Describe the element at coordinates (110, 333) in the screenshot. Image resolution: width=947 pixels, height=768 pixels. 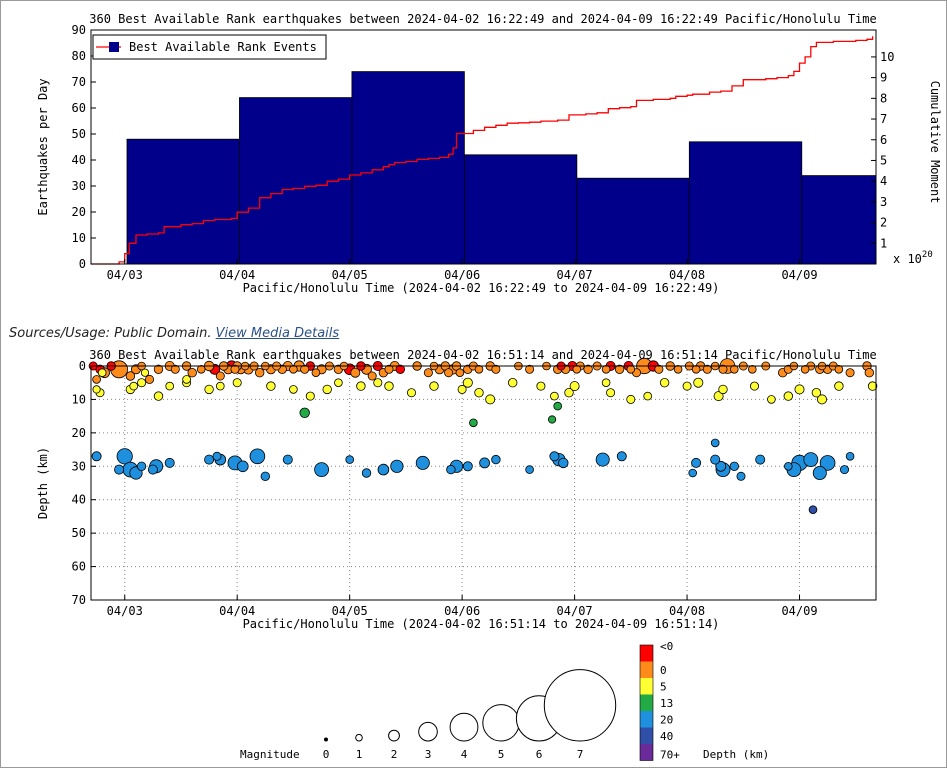
I see `sources-text: Sources/Usage: Public Domain.` at that location.